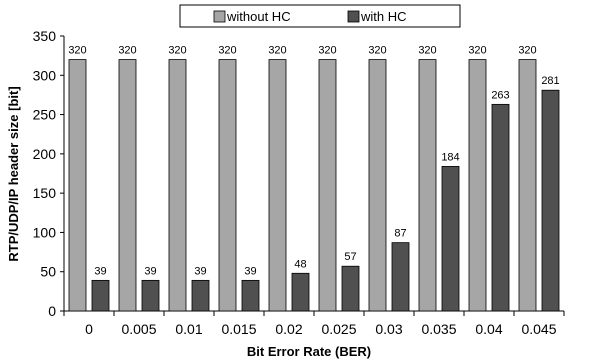 This screenshot has height=361, width=589. What do you see at coordinates (45, 193) in the screenshot?
I see `y-tick-label: 150` at bounding box center [45, 193].